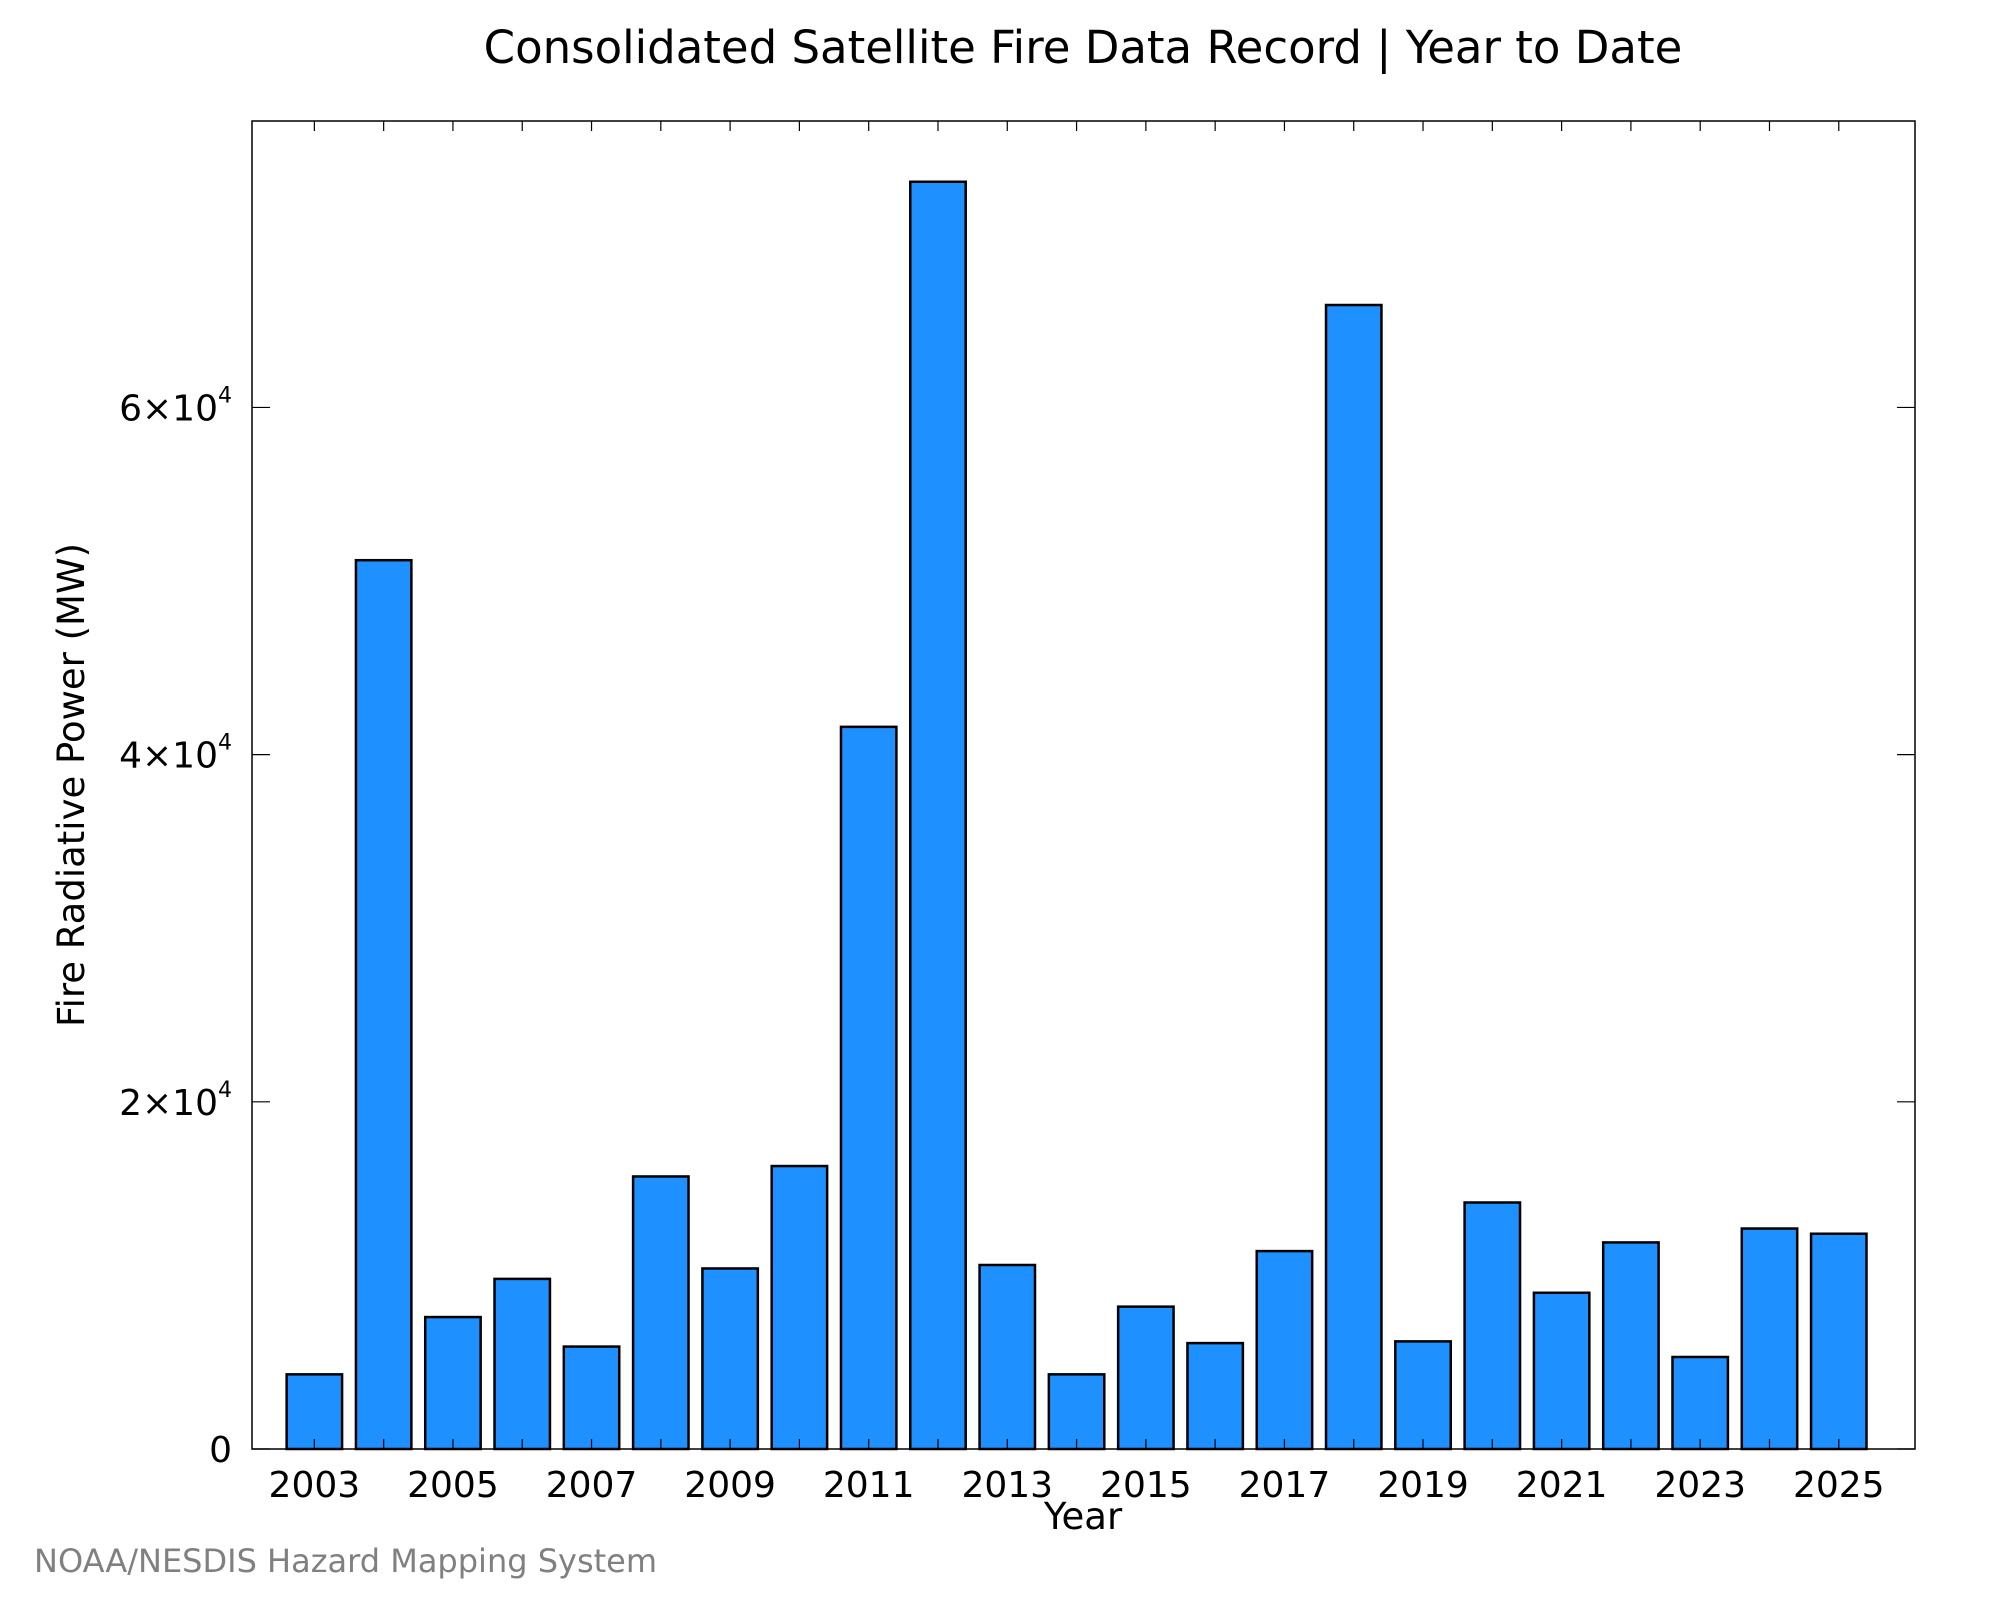 The width and height of the screenshot is (2000, 1600). What do you see at coordinates (938, 815) in the screenshot?
I see `bar-2012` at bounding box center [938, 815].